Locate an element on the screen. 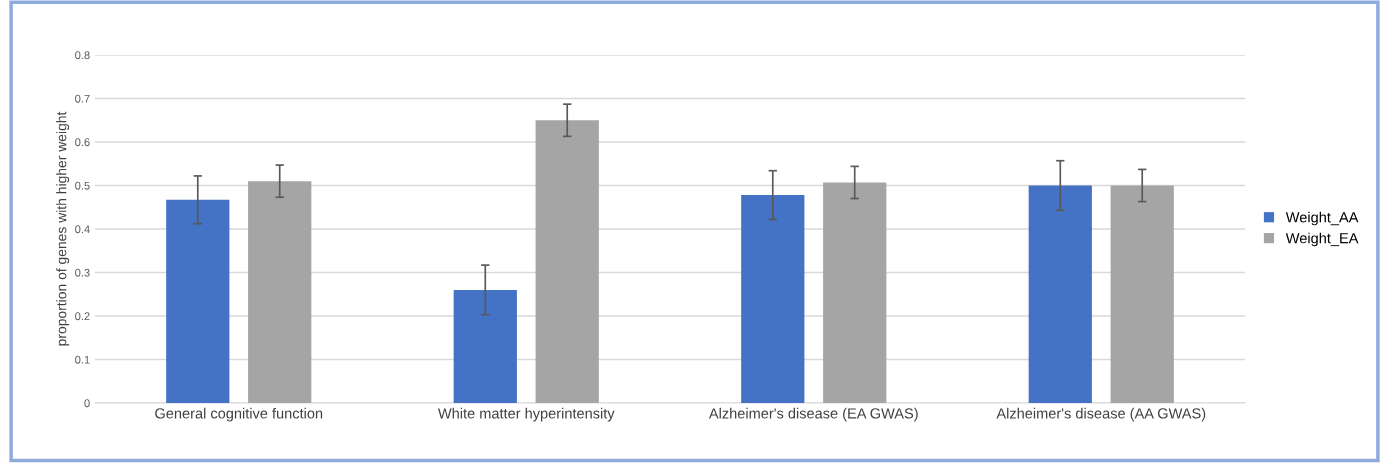  x-tick-label: General cognitive function is located at coordinates (239, 414).